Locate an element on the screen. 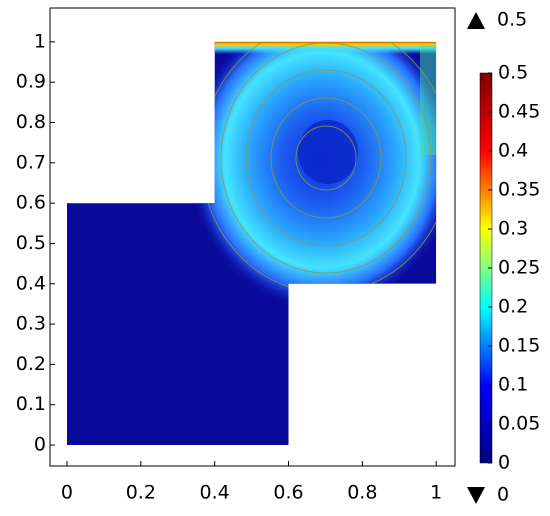  y-tick-label: 0.7 is located at coordinates (31, 162).